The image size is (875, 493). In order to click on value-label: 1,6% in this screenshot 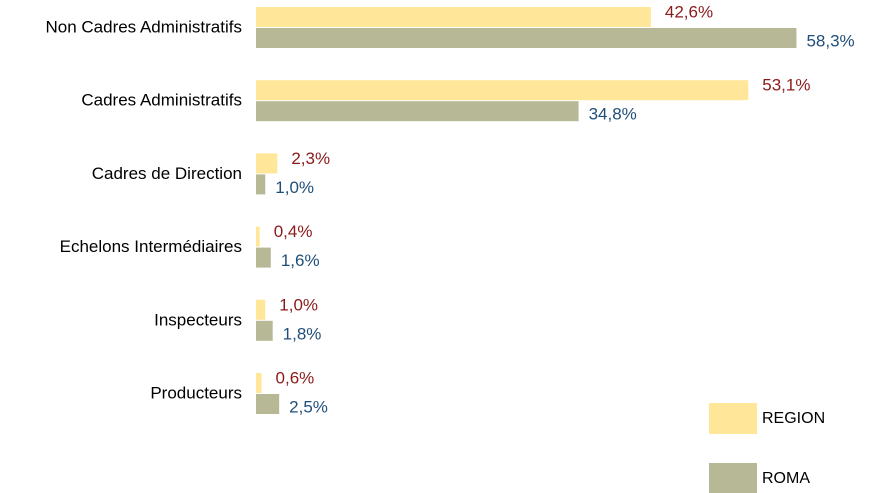, I will do `click(300, 260)`.